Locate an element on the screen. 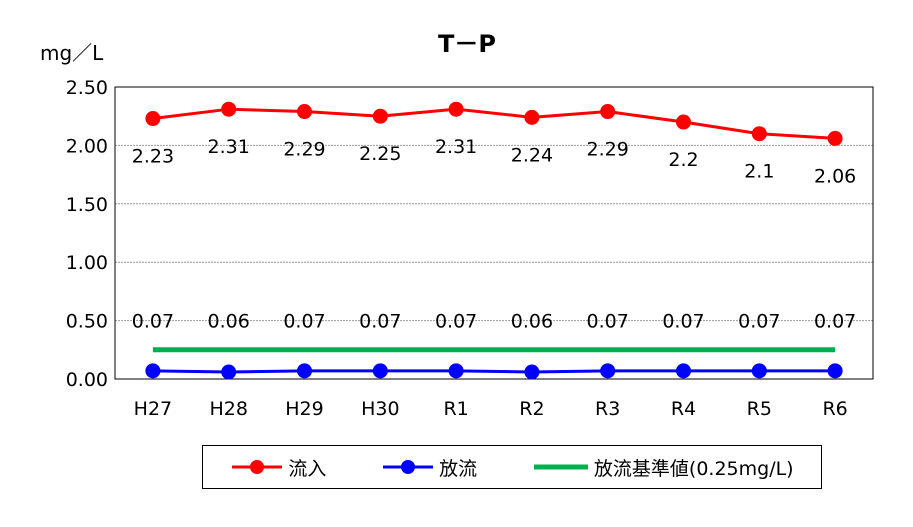  x-tick-label: R2 is located at coordinates (531, 409).